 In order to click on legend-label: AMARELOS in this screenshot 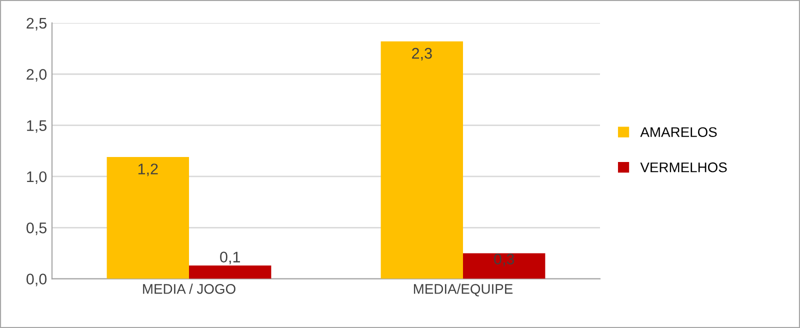, I will do `click(678, 132)`.